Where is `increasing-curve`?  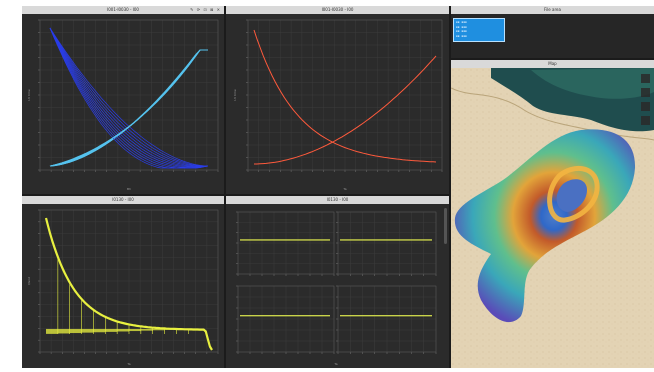
increasing-curve is located at coordinates (345, 110).